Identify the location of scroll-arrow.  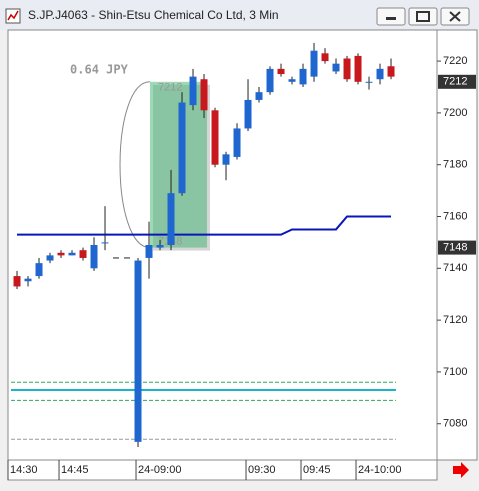
(461, 470).